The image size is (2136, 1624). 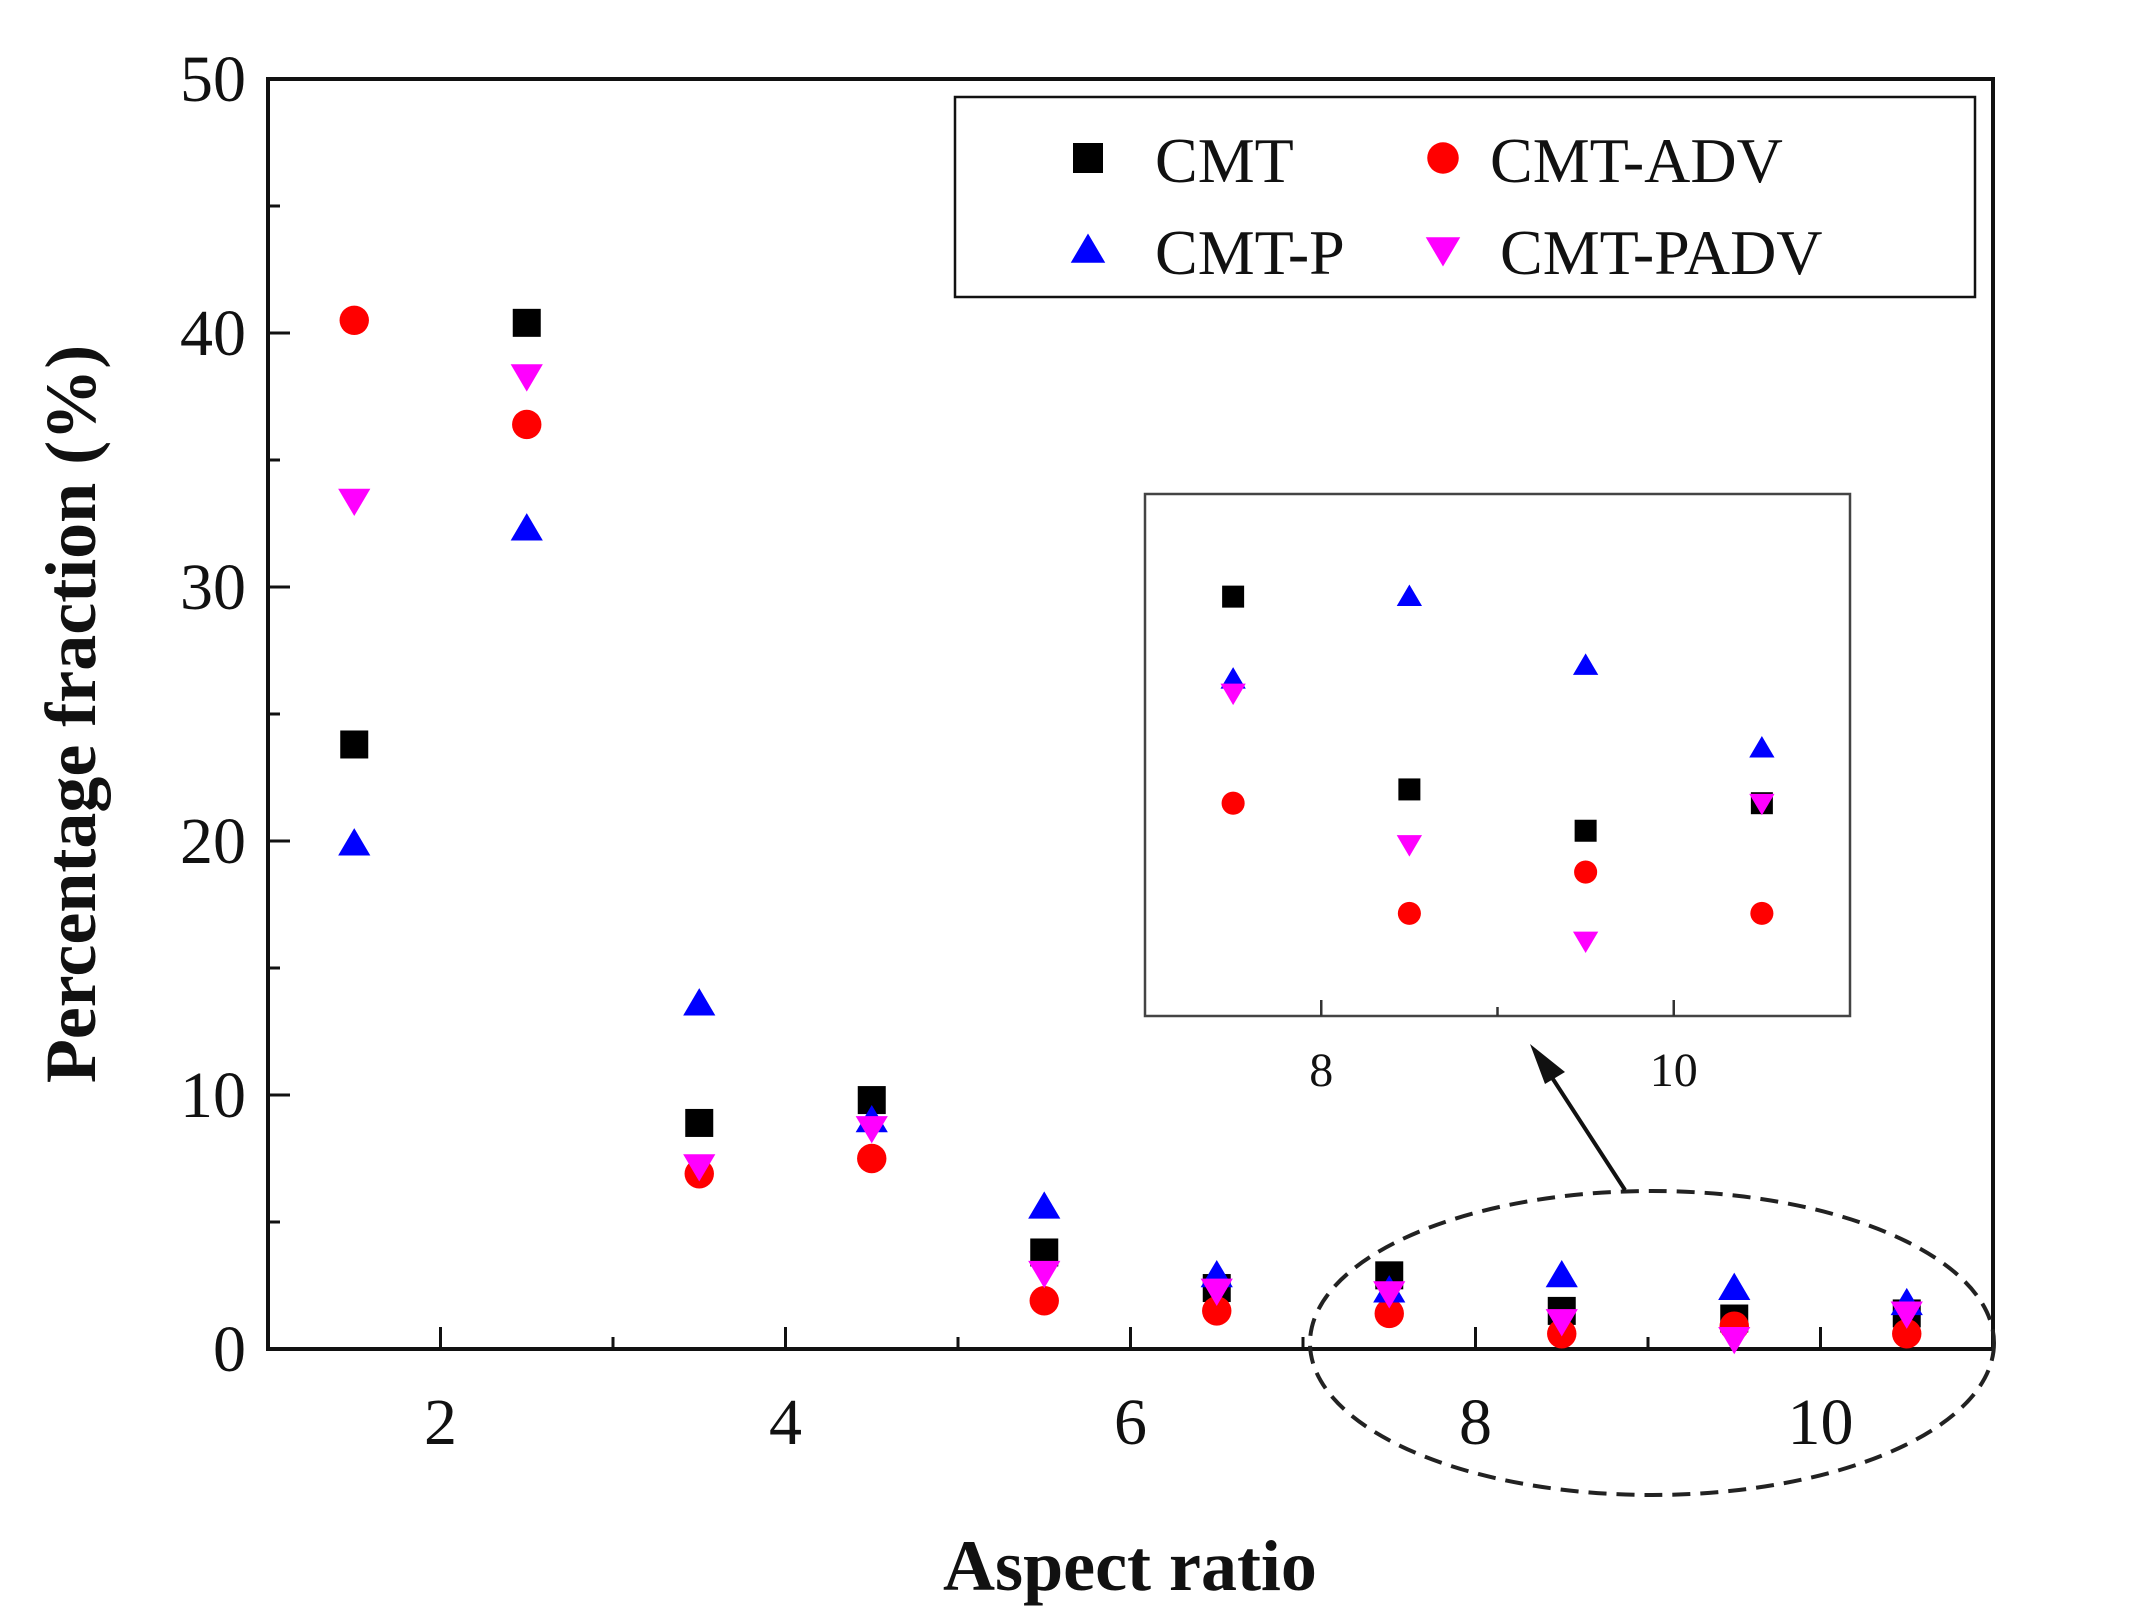 I want to click on inset-chart: 8 10, so click(x=1497, y=794).